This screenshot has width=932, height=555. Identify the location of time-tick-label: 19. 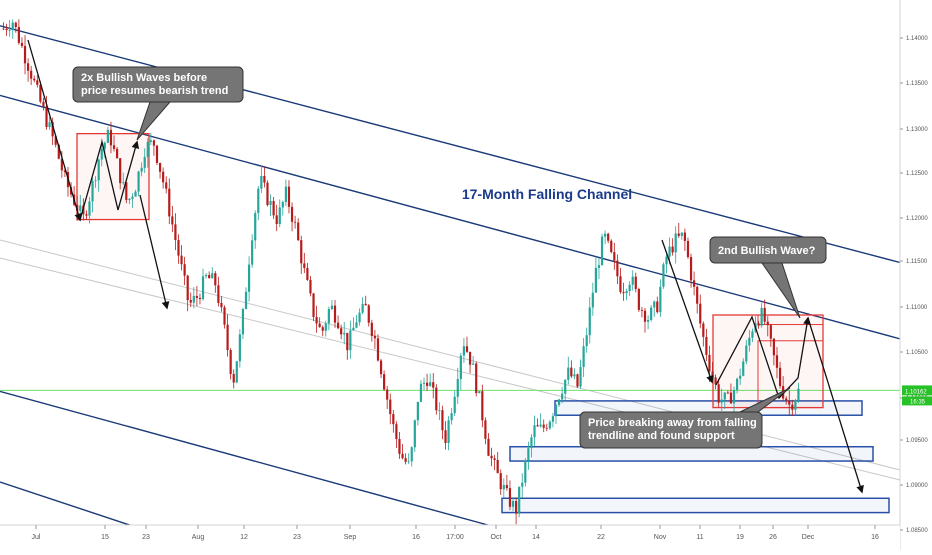
(740, 537).